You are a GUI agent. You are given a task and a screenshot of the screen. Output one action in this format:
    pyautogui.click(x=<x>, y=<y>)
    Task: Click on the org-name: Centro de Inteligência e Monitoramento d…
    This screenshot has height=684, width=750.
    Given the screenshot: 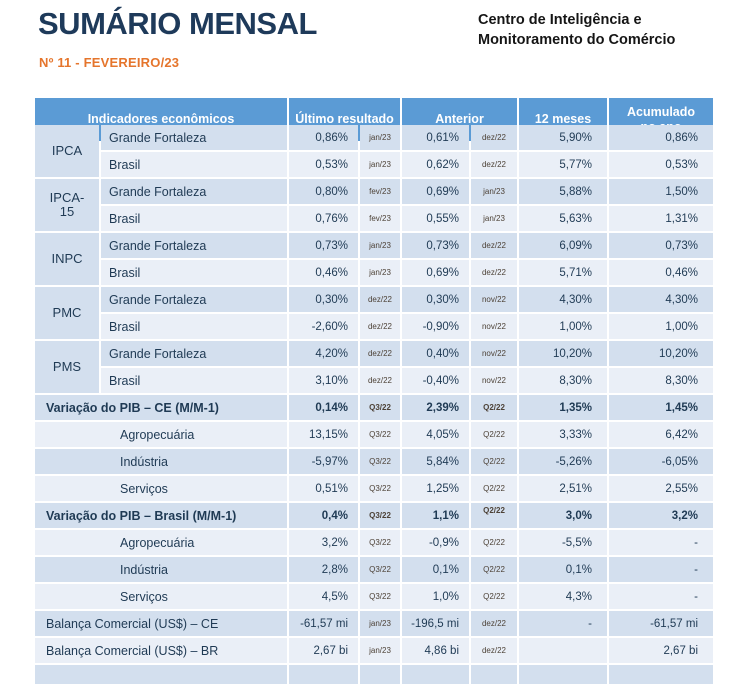 What is the action you would take?
    pyautogui.click(x=576, y=30)
    